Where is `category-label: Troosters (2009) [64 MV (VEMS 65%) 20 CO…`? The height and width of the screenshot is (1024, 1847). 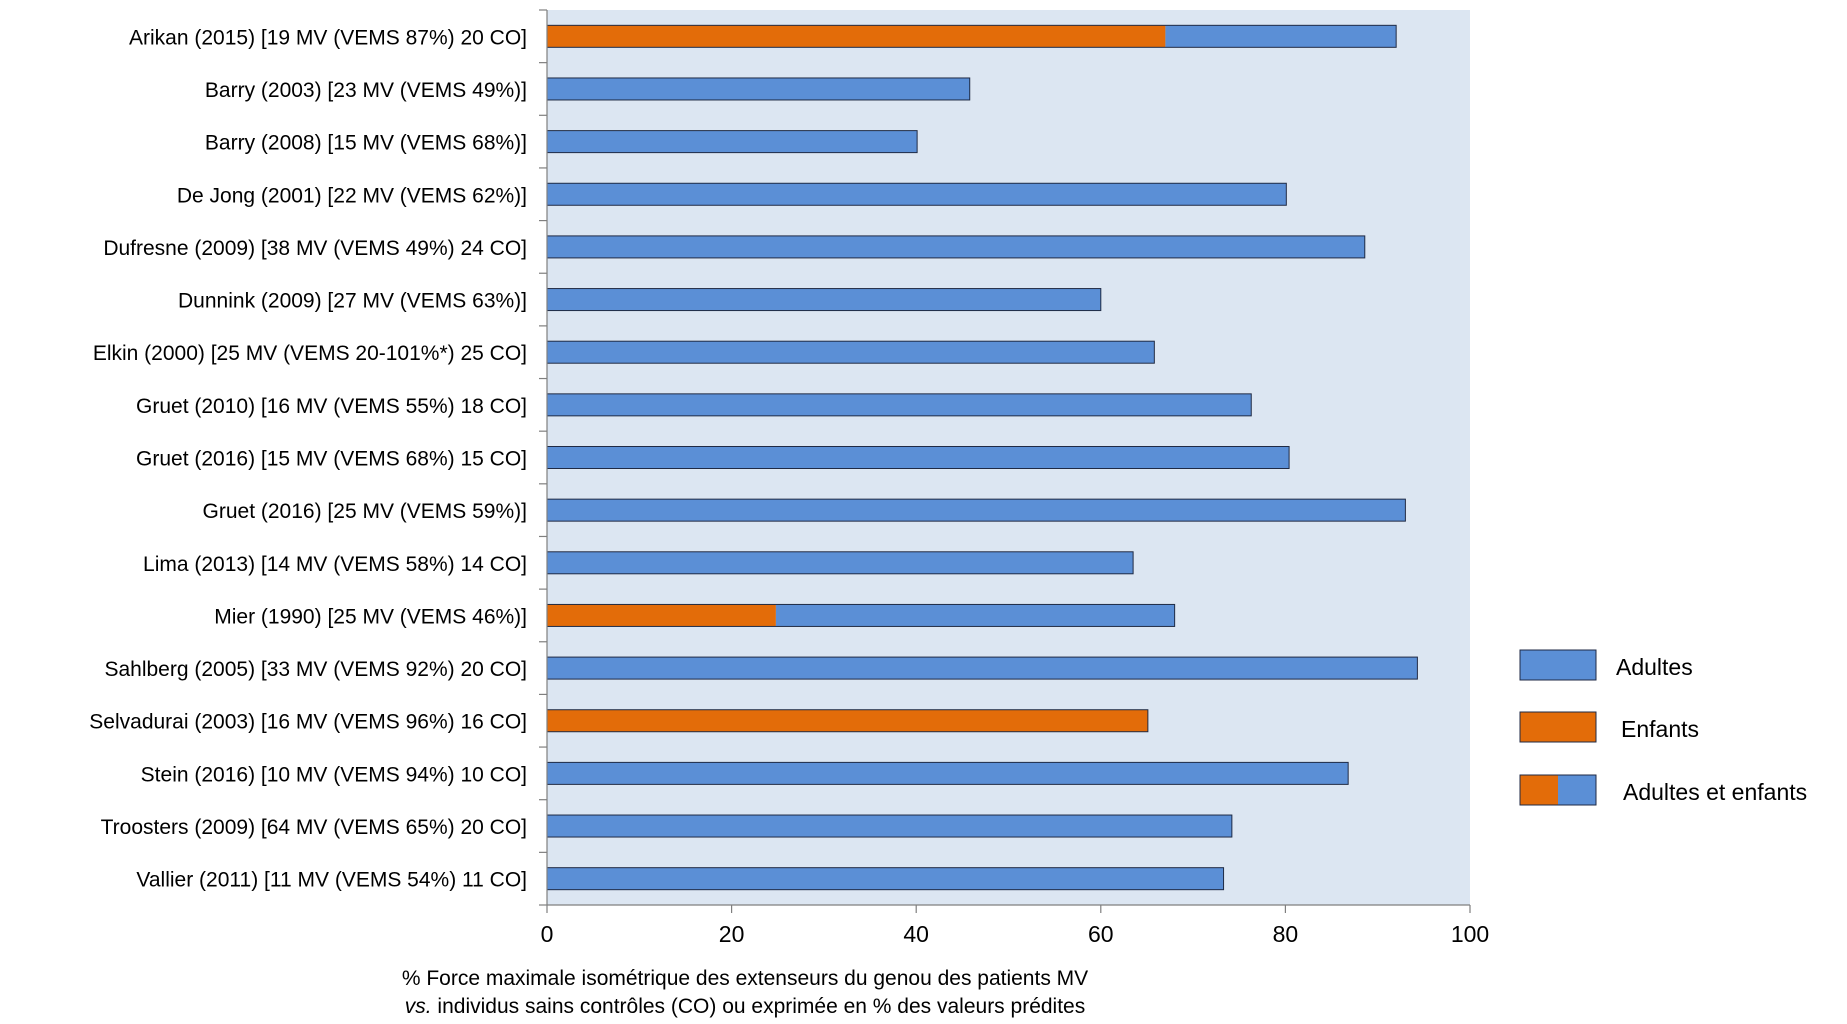 category-label: Troosters (2009) [64 MV (VEMS 65%) 20 CO… is located at coordinates (314, 827).